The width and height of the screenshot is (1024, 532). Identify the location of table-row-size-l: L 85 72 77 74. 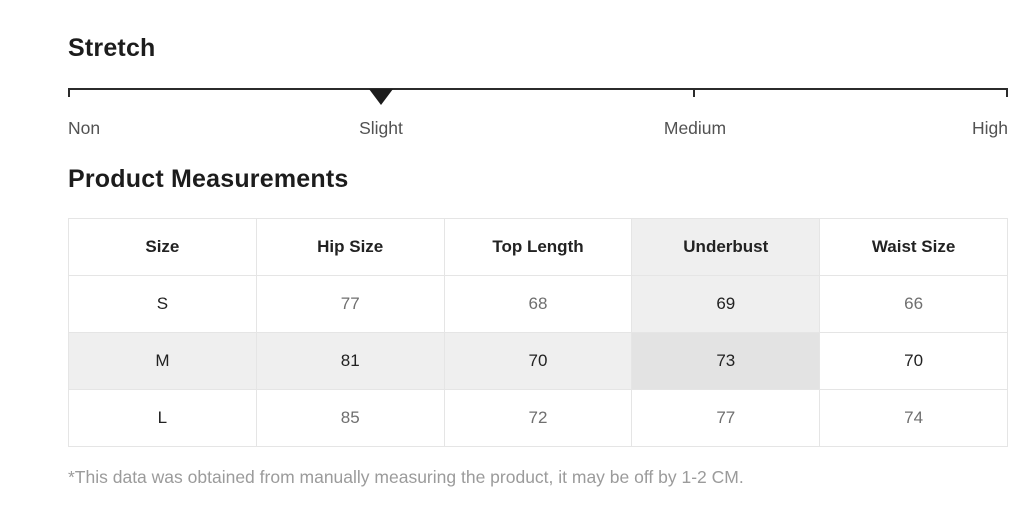
(538, 418).